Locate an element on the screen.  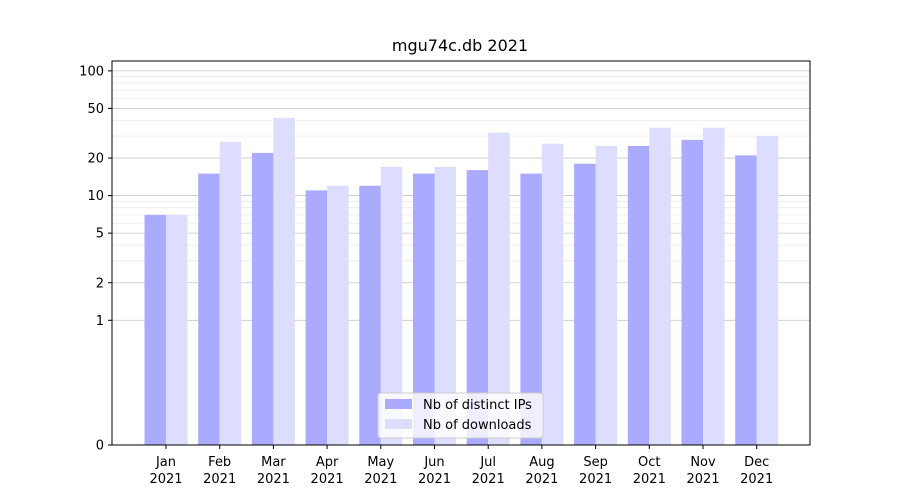
y-tick-label: 10 is located at coordinates (95, 196).